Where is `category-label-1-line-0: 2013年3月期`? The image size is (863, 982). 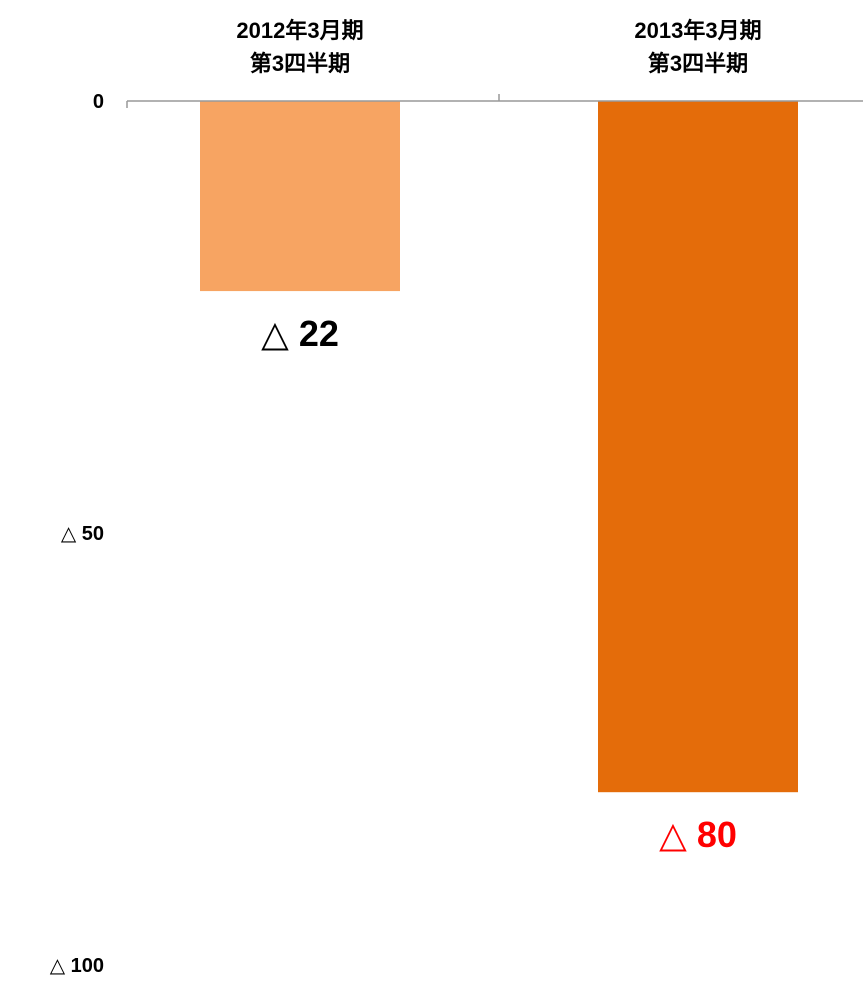
category-label-1-line-0: 2013年3月期 is located at coordinates (697, 30).